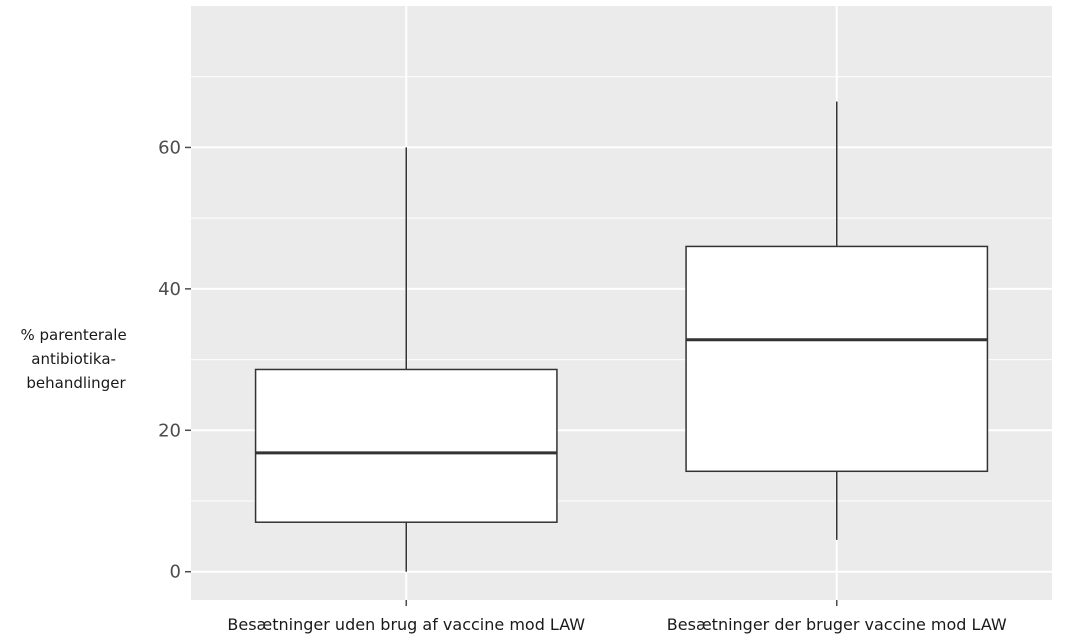  Describe the element at coordinates (175, 572) in the screenshot. I see `y-tick-label: 0` at that location.